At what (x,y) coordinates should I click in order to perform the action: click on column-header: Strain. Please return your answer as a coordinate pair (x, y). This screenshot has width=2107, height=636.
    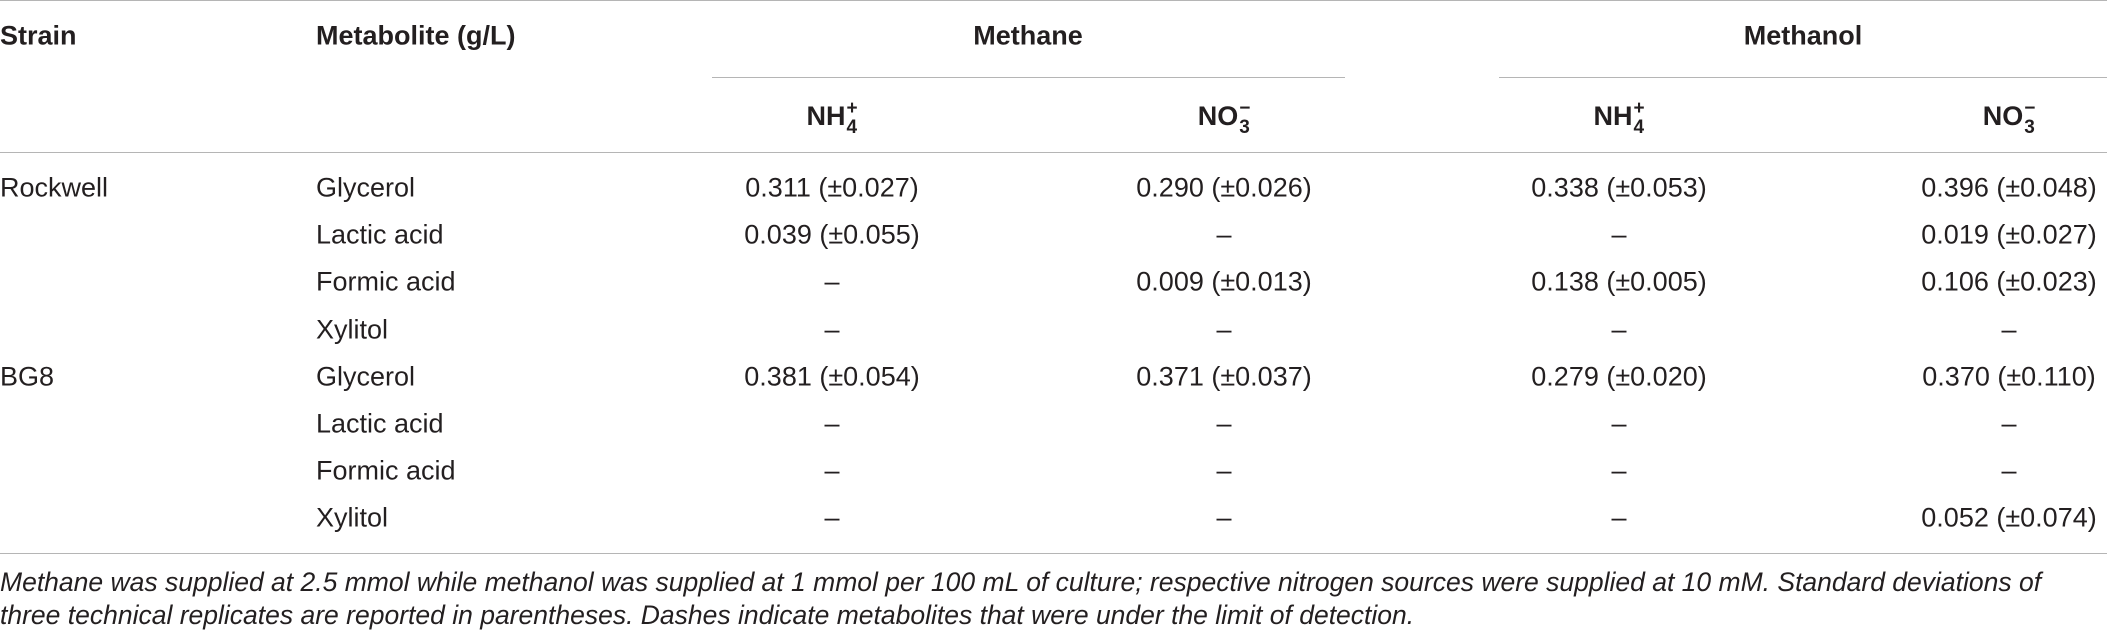
    Looking at the image, I should click on (38, 35).